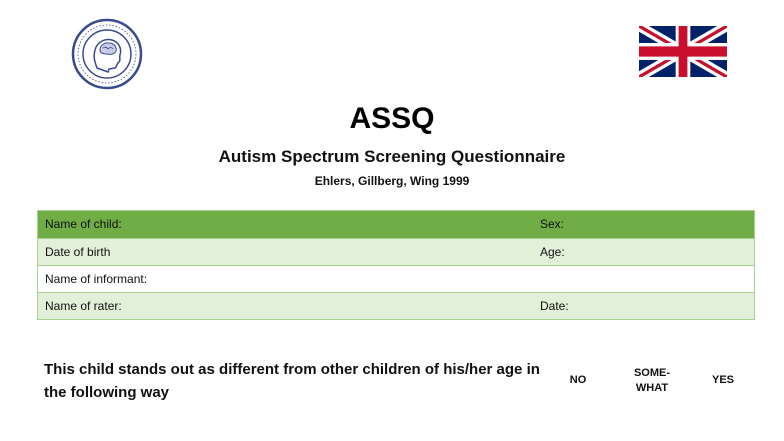 This screenshot has height=441, width=784. I want to click on sex-field-label: Sex:, so click(552, 224).